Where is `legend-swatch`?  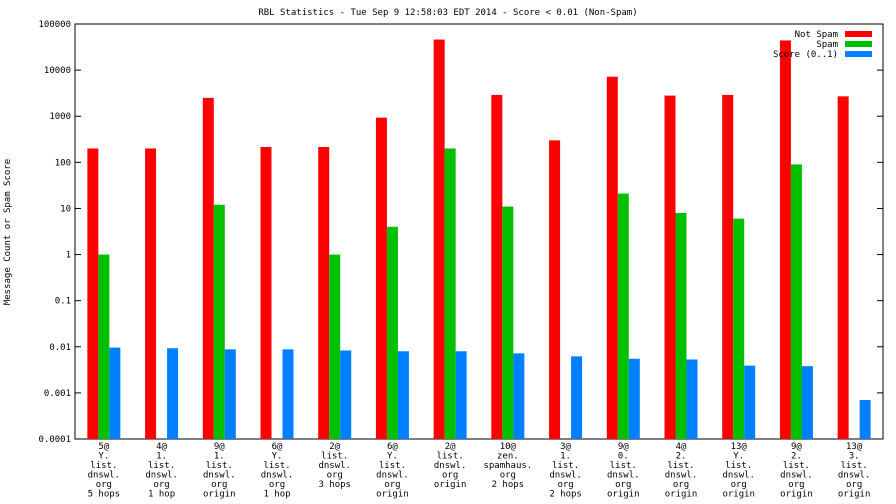
legend-swatch is located at coordinates (858, 44).